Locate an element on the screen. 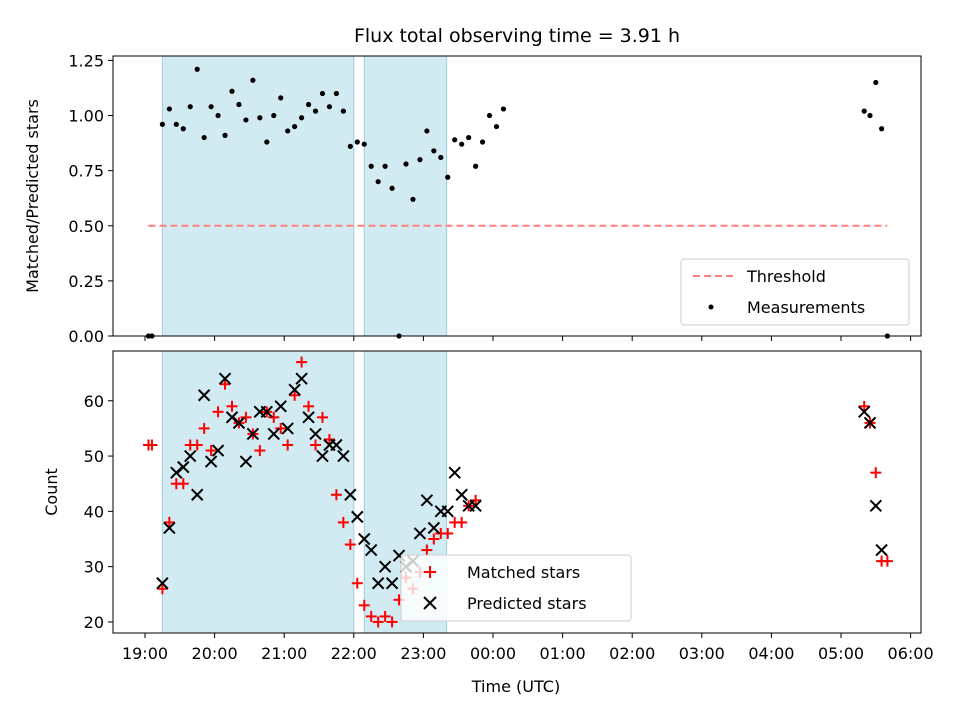 Image resolution: width=960 pixels, height=724 pixels. top-y-axis-label: Matched/Predicted stars is located at coordinates (32, 196).